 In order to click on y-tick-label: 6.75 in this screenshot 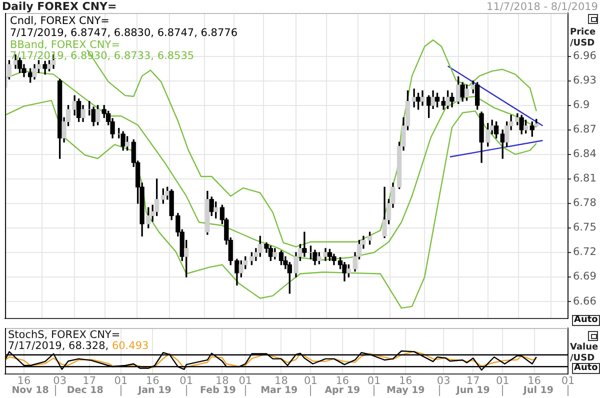, I will do `click(584, 228)`.